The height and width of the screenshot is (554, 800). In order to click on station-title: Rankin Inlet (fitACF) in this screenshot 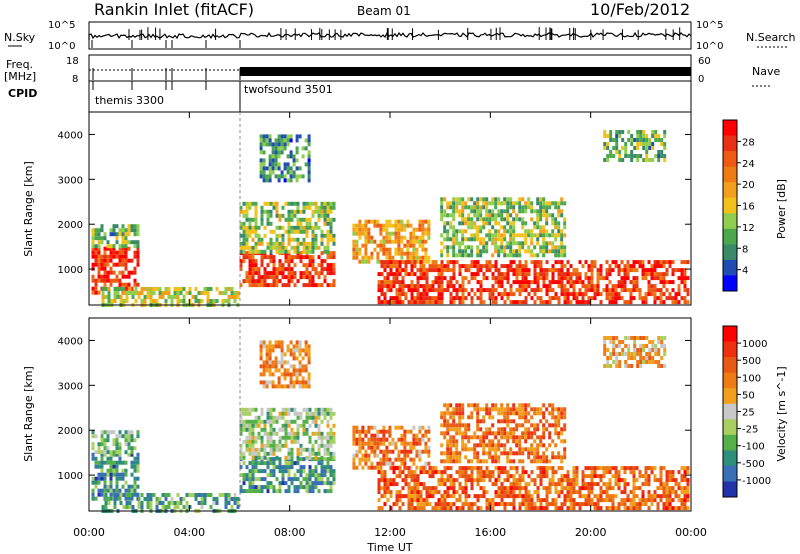, I will do `click(174, 9)`.